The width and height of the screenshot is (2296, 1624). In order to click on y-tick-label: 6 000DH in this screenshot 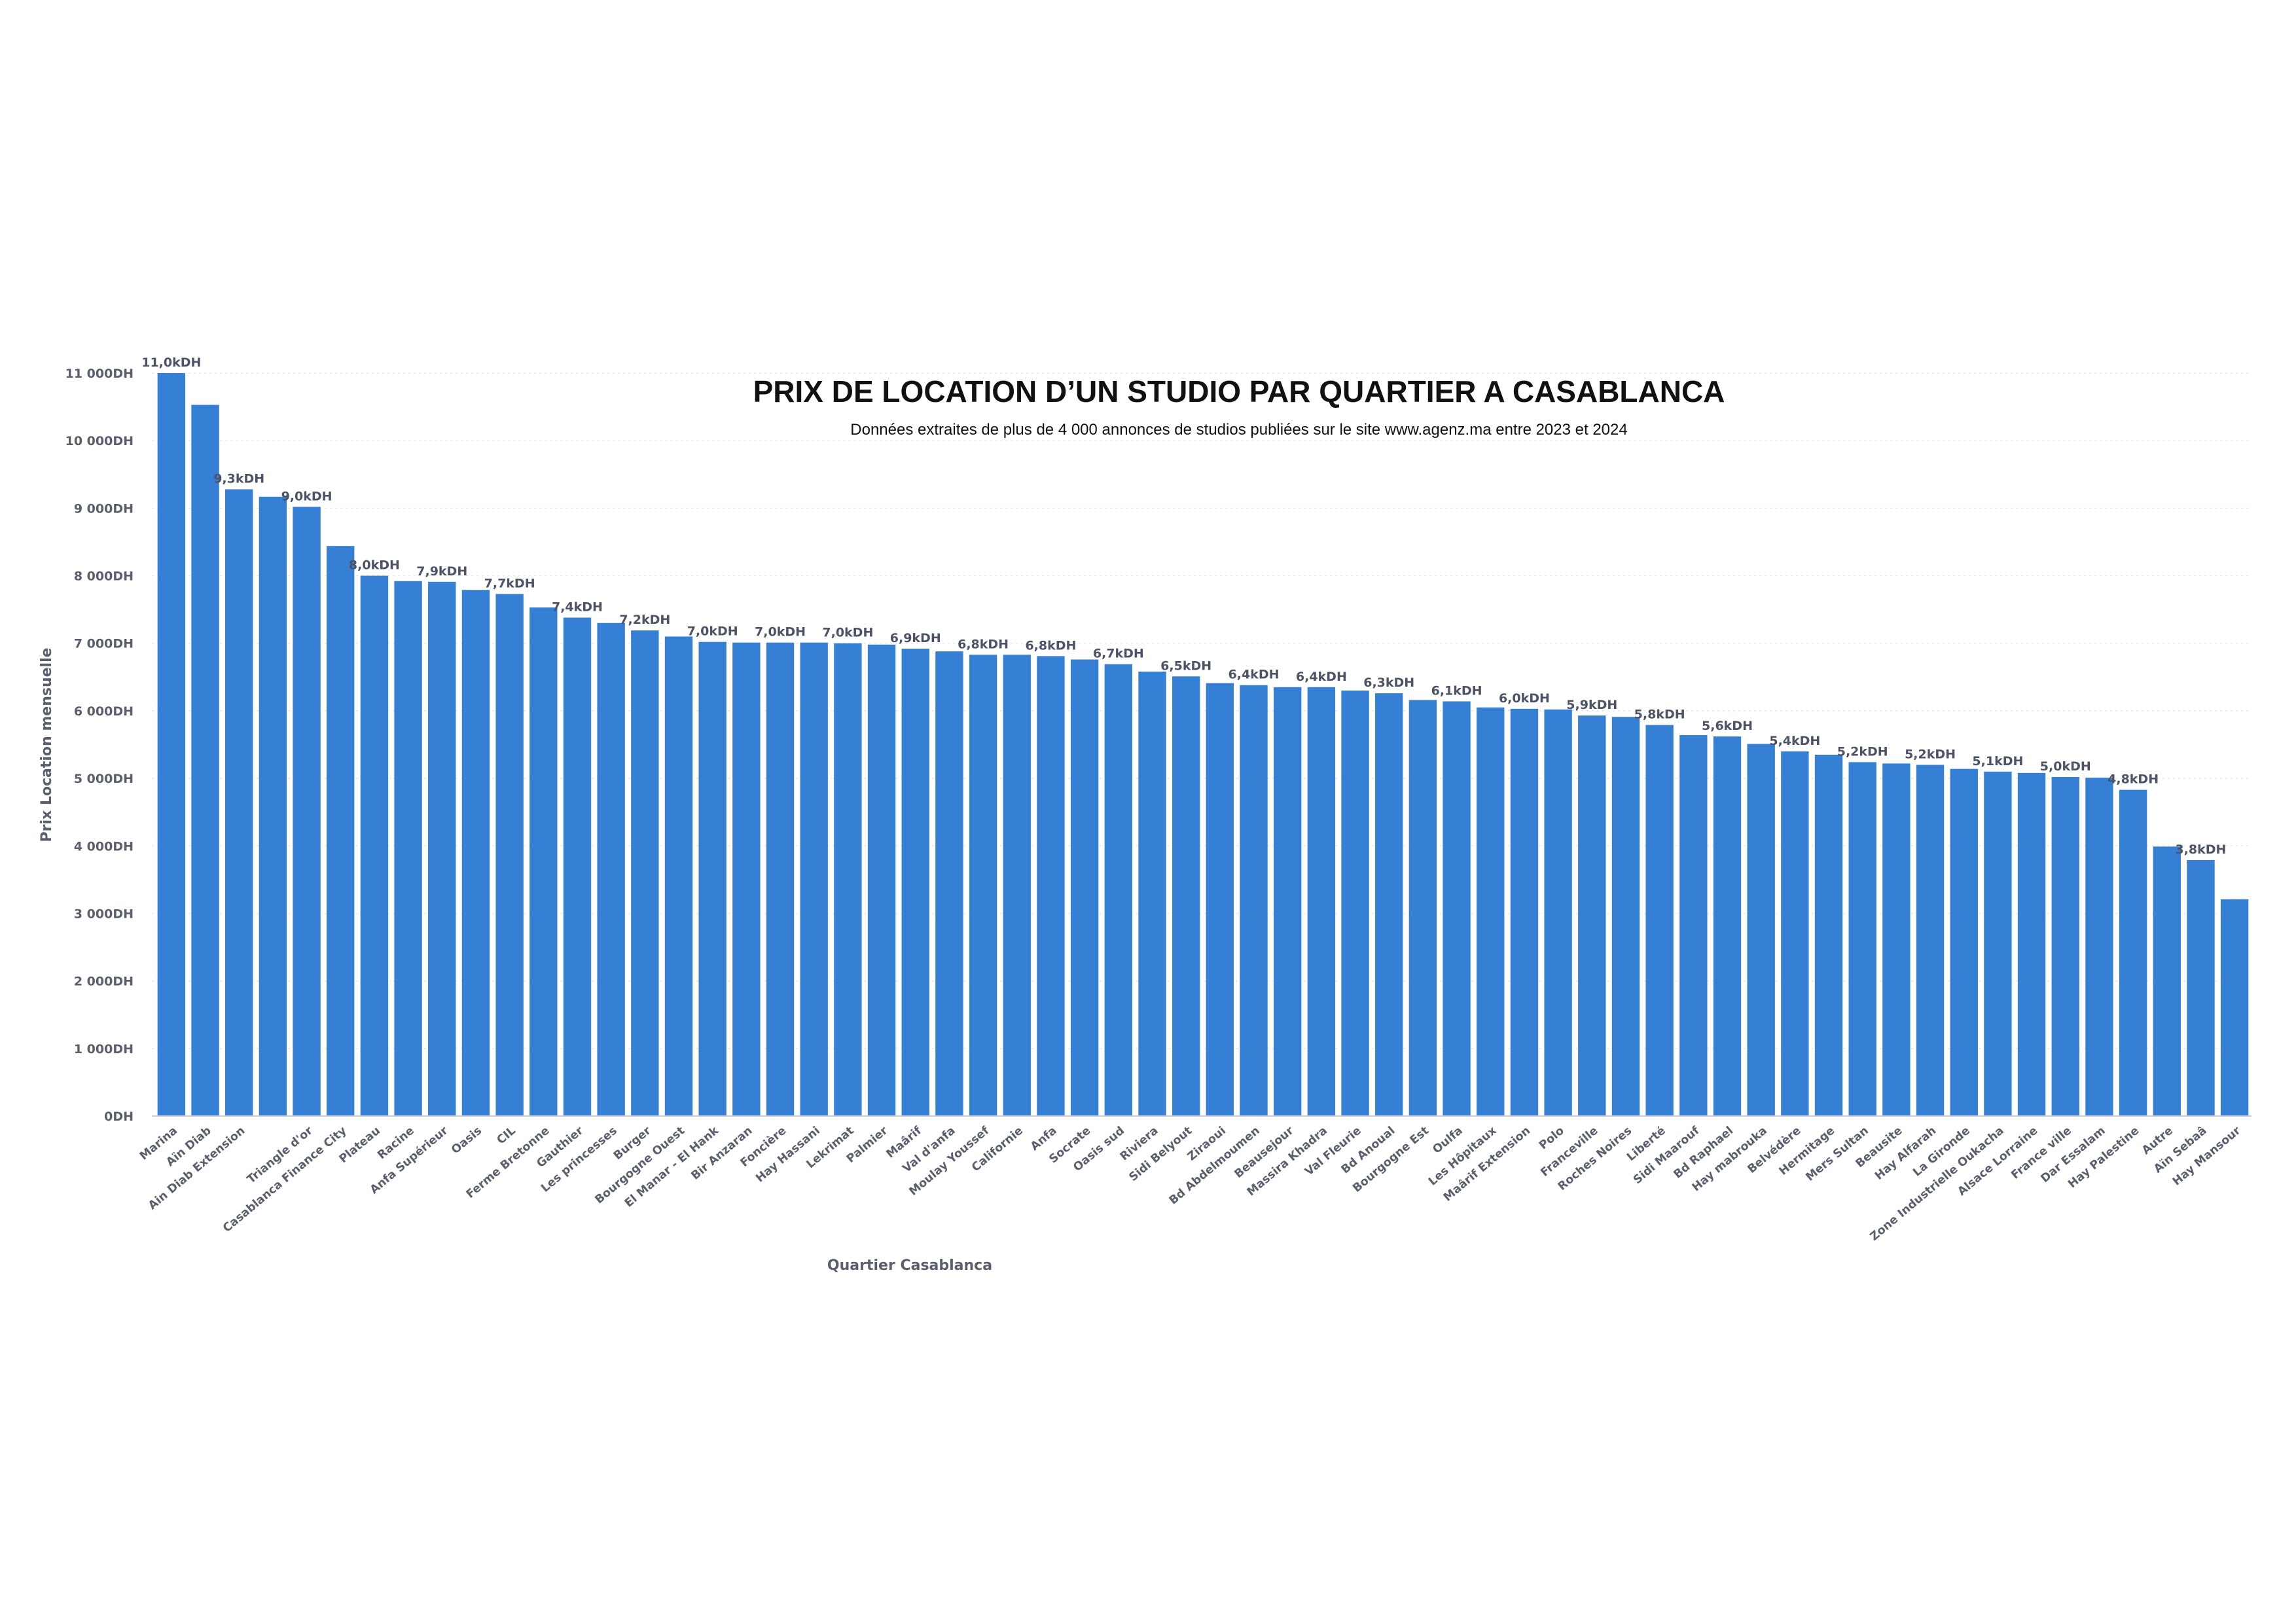, I will do `click(104, 711)`.